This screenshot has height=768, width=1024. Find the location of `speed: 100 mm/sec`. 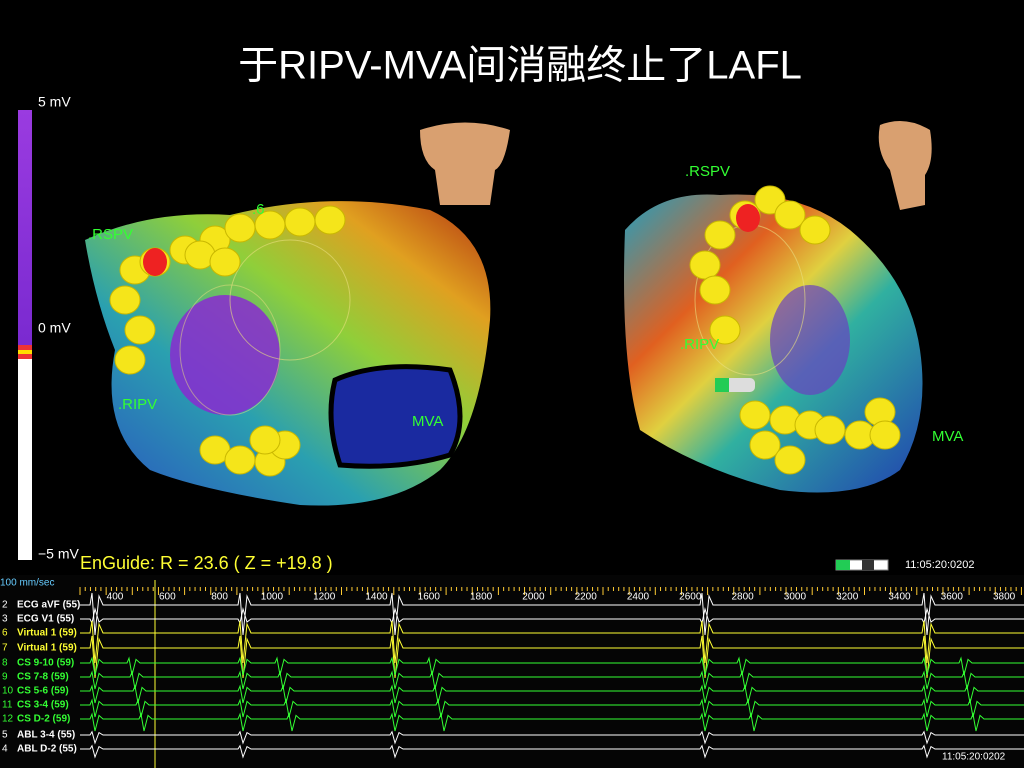

speed: 100 mm/sec is located at coordinates (27, 583).